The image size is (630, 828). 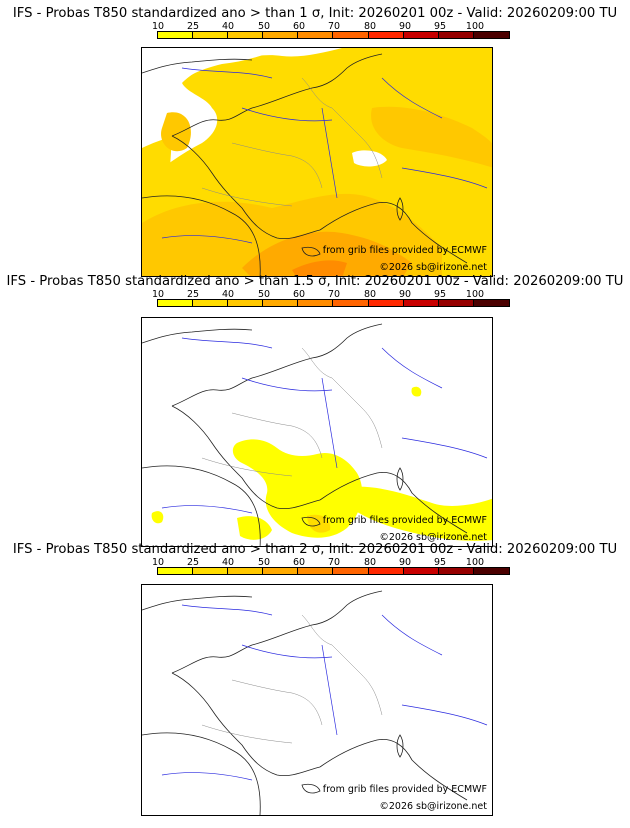 What do you see at coordinates (370, 26) in the screenshot?
I see `legend-tick-label: 80` at bounding box center [370, 26].